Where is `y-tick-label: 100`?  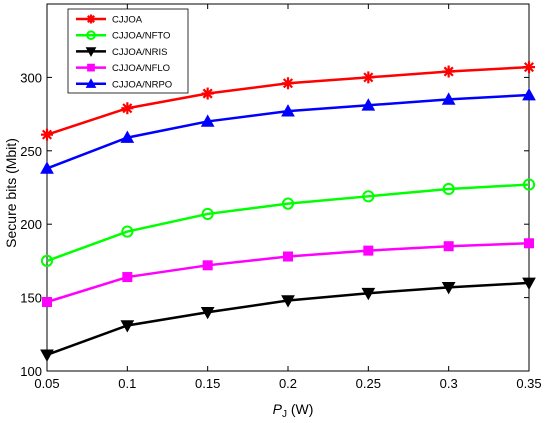 y-tick-label: 100 is located at coordinates (31, 371).